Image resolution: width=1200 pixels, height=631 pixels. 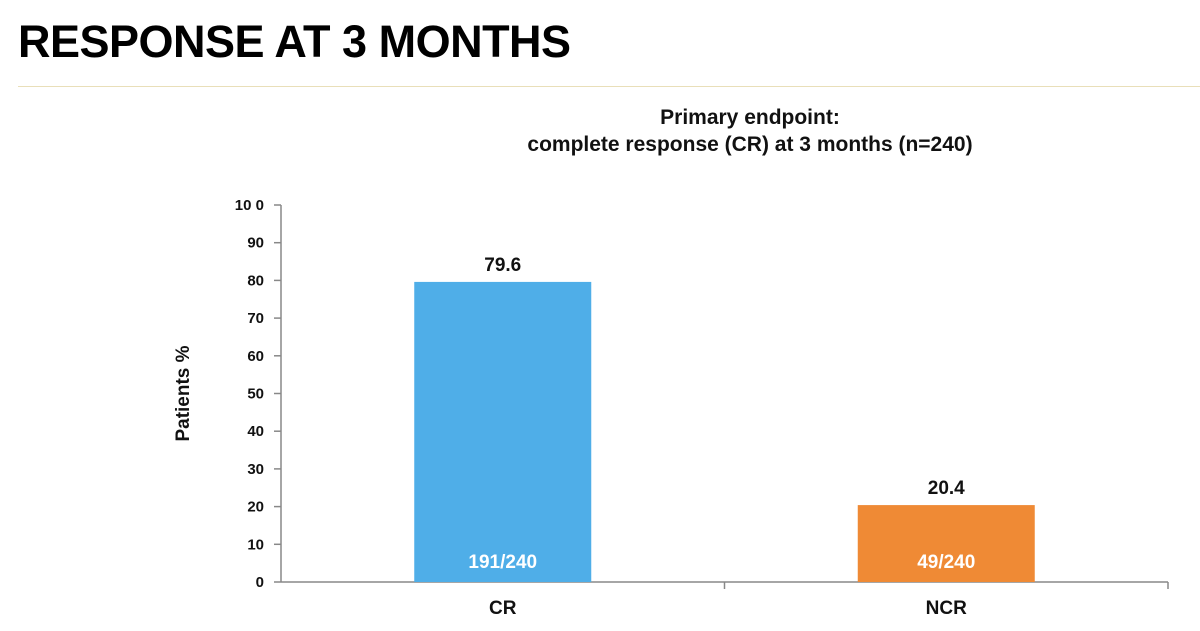 I want to click on bar-value-label: 79.6, so click(x=502, y=265).